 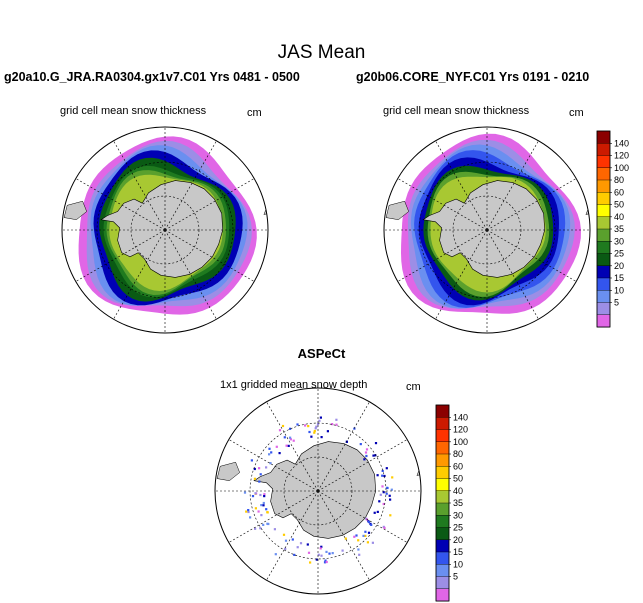 I want to click on aspect-antarctica, so click(x=315, y=490).